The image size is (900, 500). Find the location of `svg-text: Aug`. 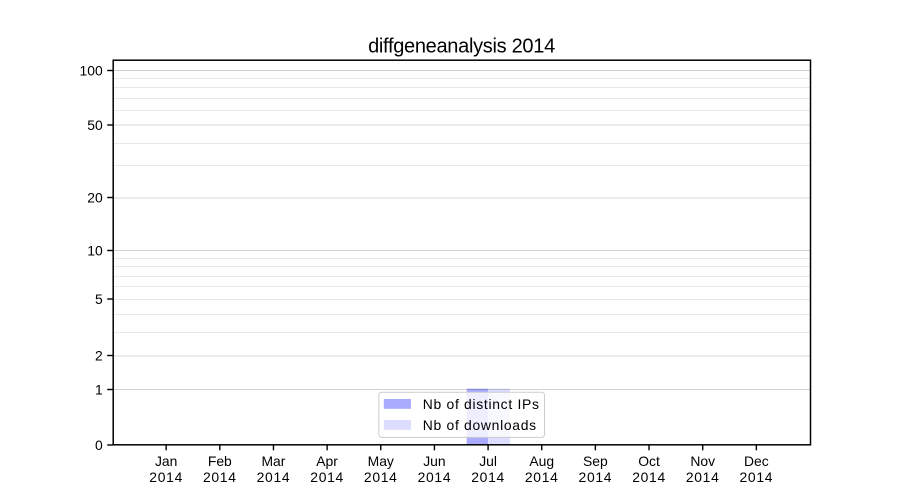

svg-text: Aug is located at coordinates (541, 461).